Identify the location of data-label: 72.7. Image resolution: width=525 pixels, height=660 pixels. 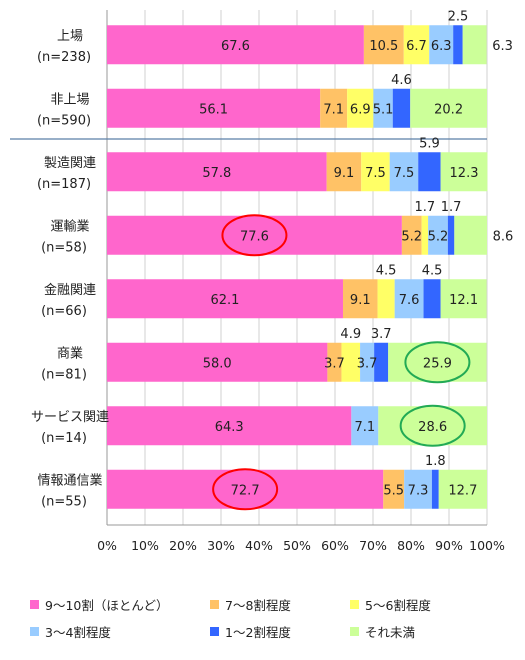
(245, 490).